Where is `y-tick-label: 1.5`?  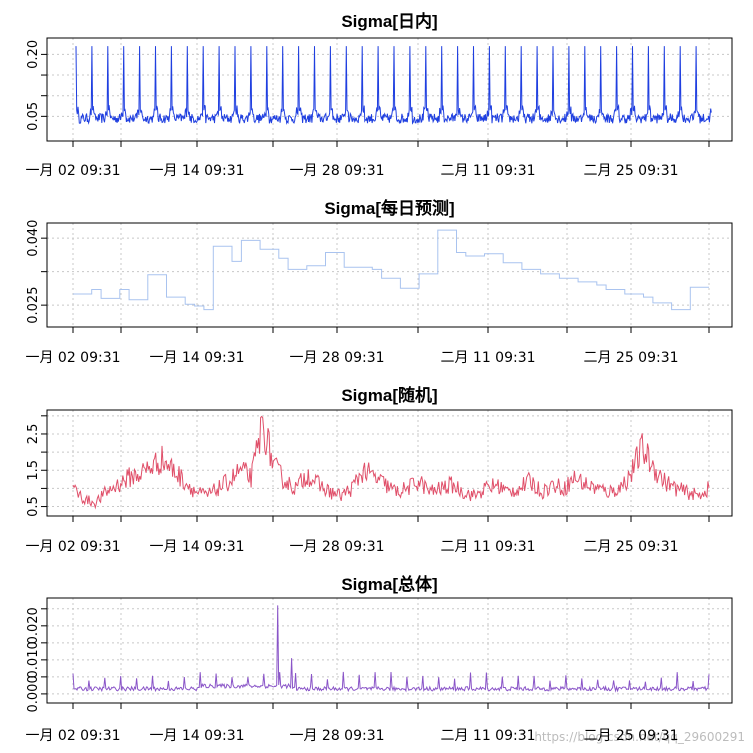
y-tick-label: 1.5 is located at coordinates (33, 470).